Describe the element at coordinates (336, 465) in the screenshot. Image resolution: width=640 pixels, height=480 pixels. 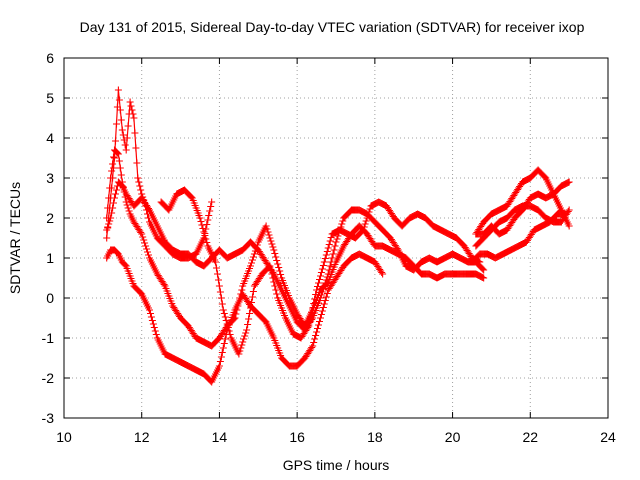
I see `x-axis-label: GPS time / hours` at that location.